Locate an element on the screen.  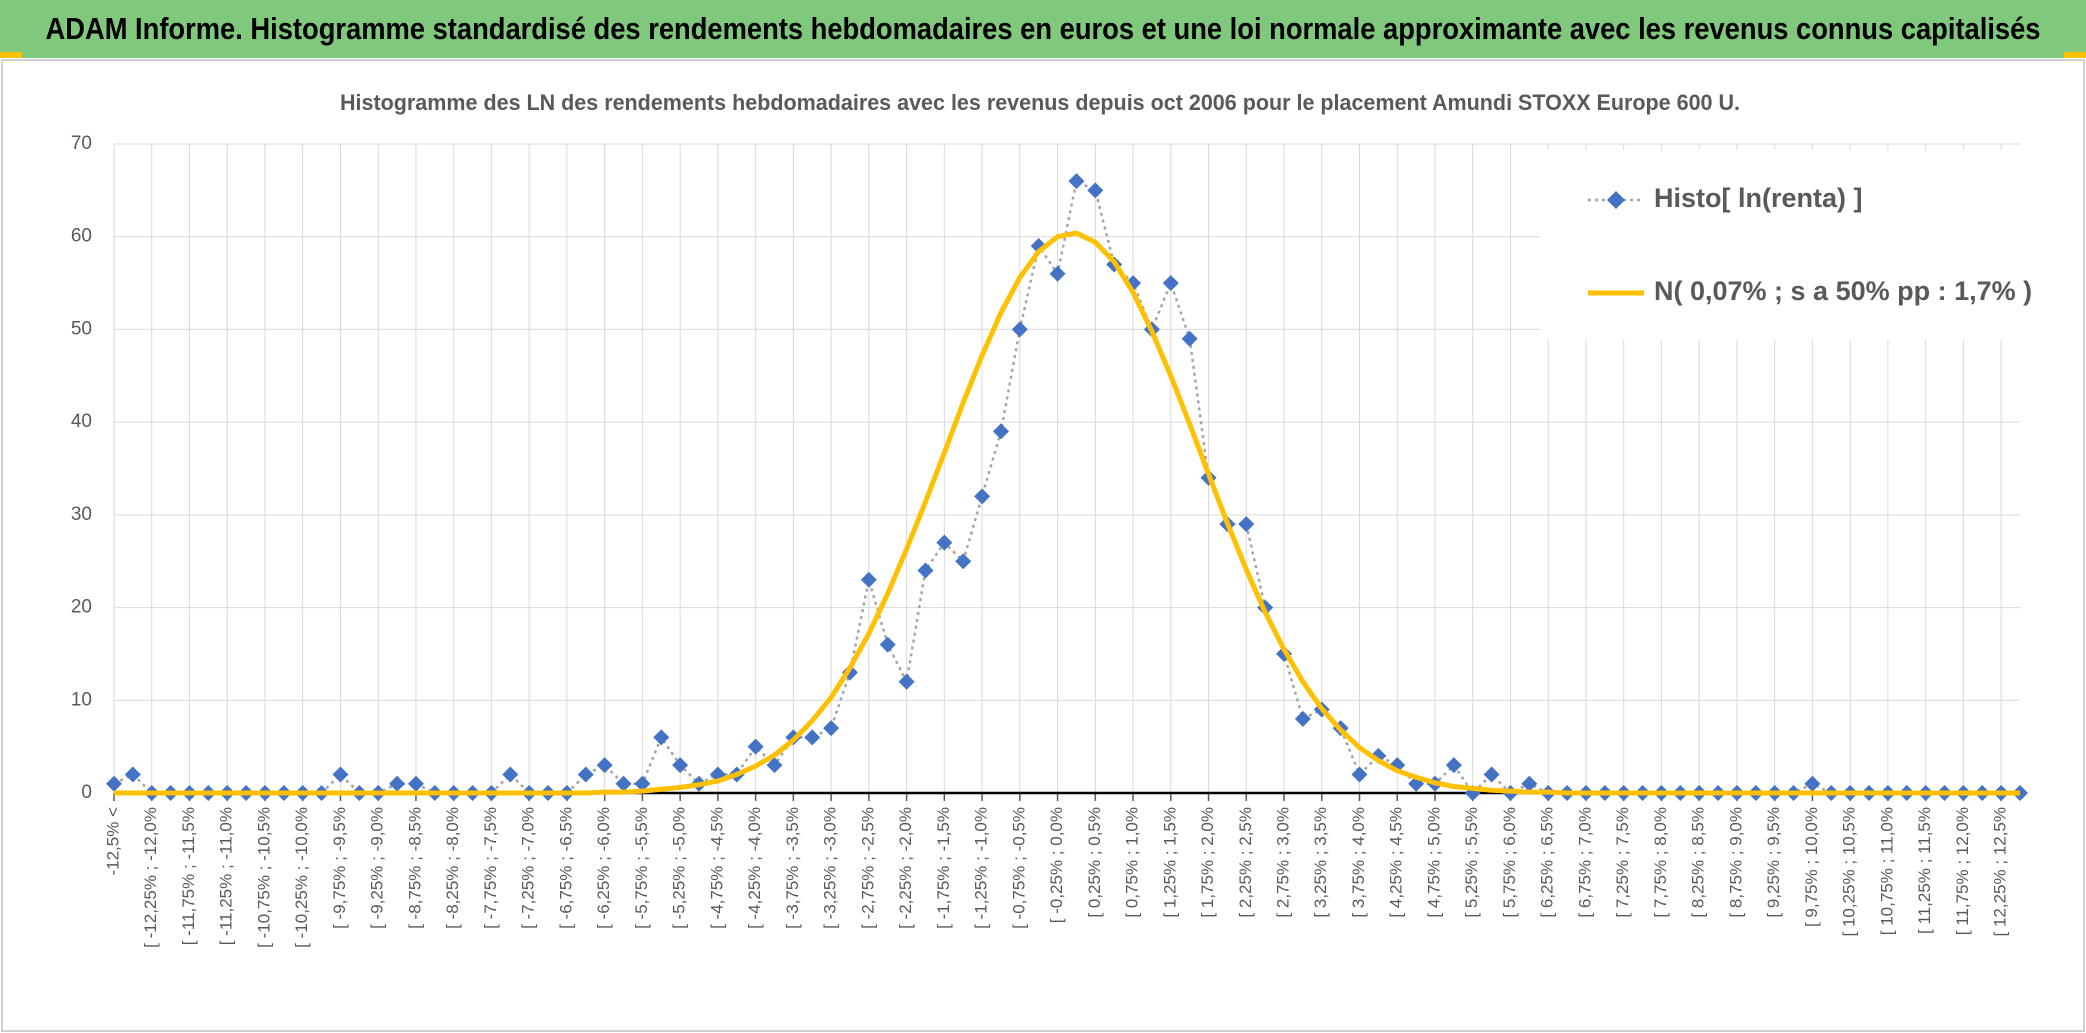
legend-box is located at coordinates (1781, 245).